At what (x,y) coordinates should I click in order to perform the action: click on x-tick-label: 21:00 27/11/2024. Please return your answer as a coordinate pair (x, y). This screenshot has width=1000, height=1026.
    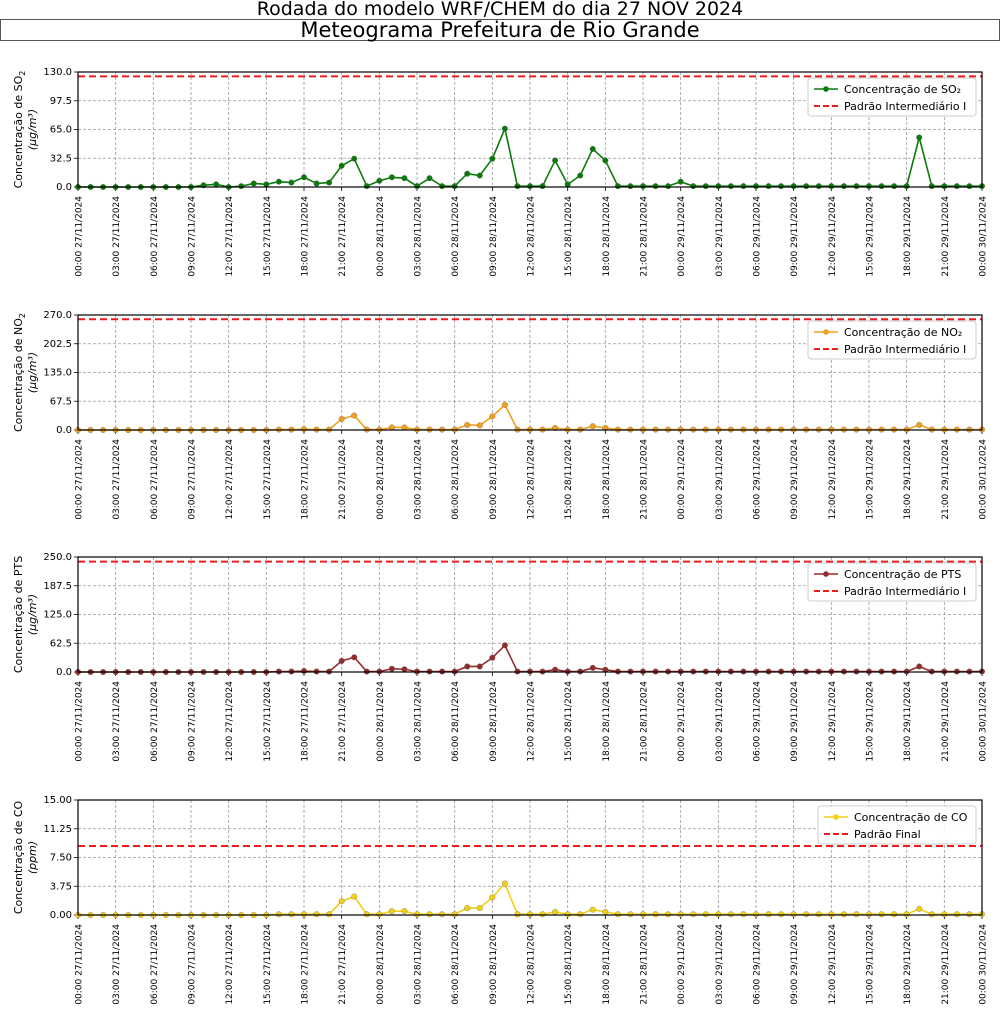
    Looking at the image, I should click on (343, 964).